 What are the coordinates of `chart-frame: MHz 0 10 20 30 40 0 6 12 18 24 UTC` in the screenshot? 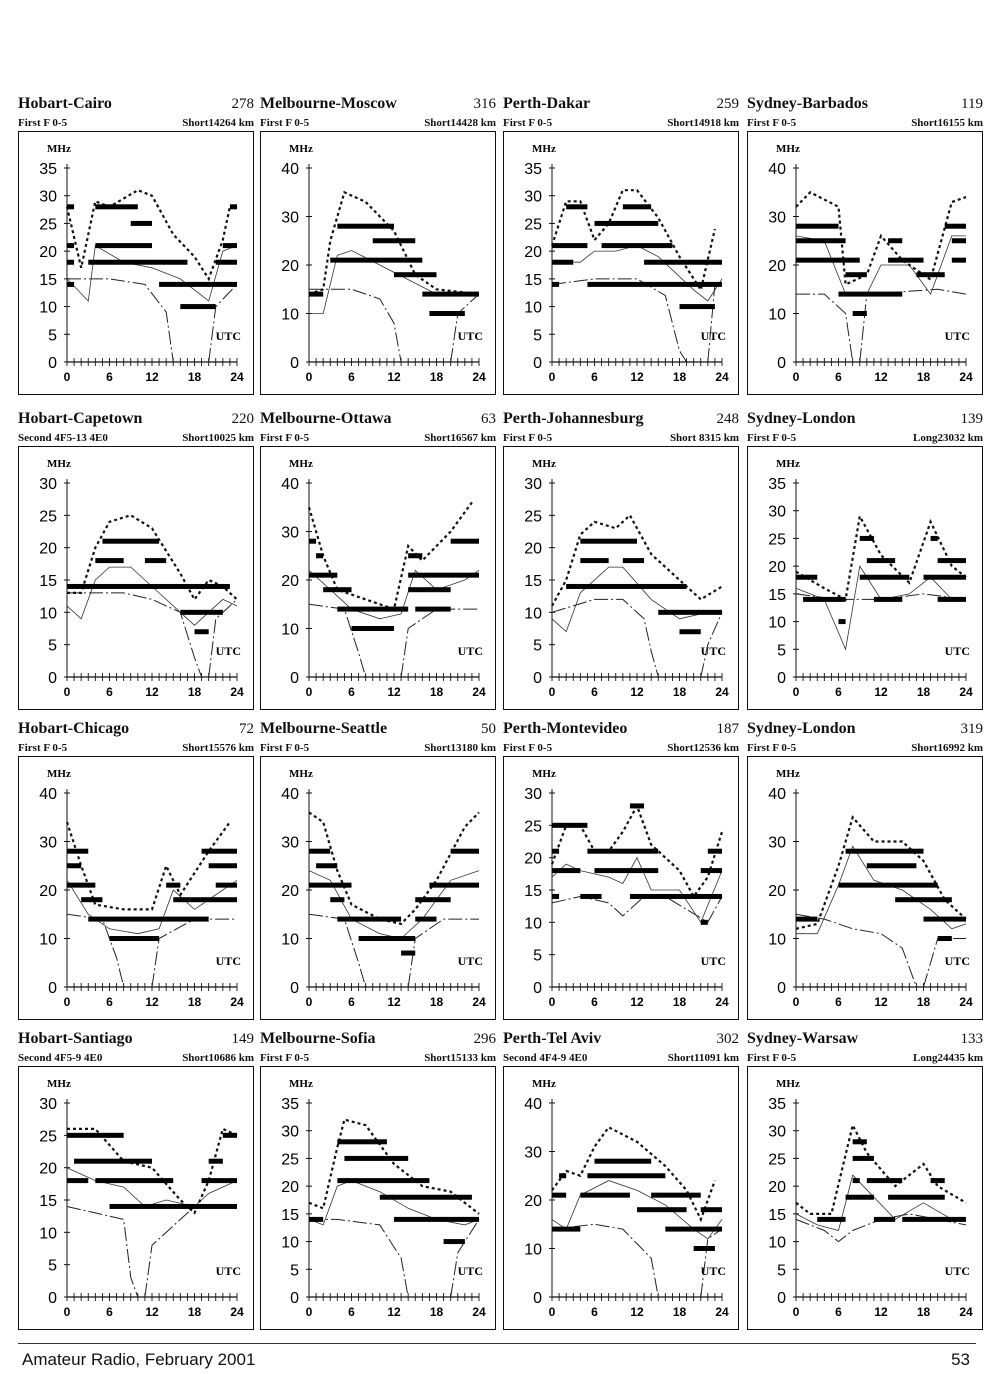 It's located at (378, 578).